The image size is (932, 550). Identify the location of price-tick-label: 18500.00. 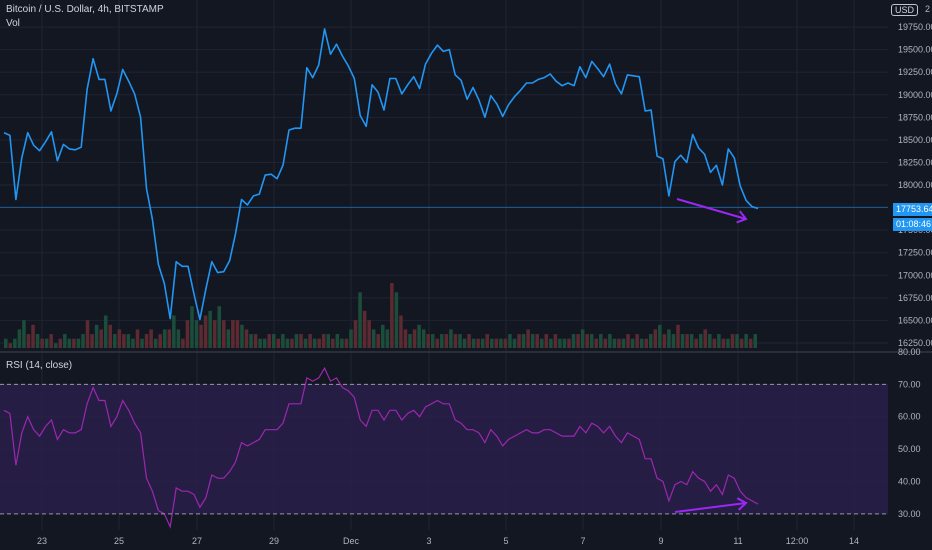
(915, 140).